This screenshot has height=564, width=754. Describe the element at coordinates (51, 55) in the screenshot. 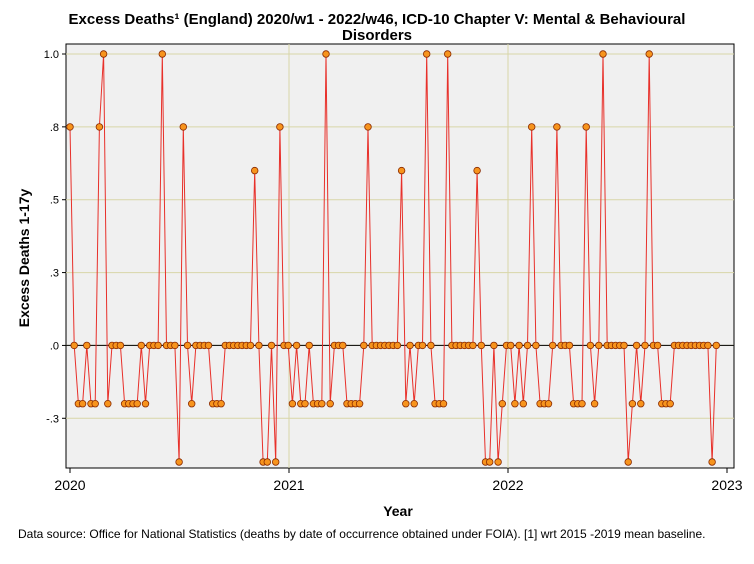

I see `y-tick-label: 1.0` at that location.